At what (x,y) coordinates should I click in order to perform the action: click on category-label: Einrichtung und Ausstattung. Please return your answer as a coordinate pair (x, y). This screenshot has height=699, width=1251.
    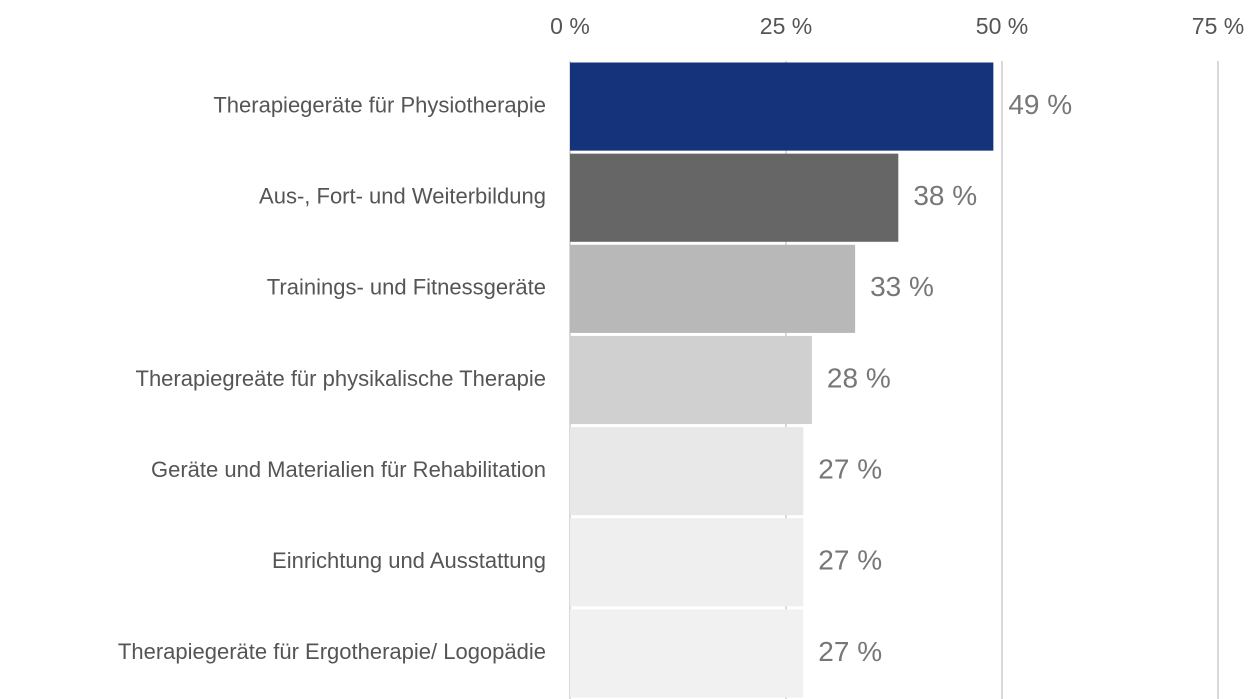
    Looking at the image, I should click on (409, 560).